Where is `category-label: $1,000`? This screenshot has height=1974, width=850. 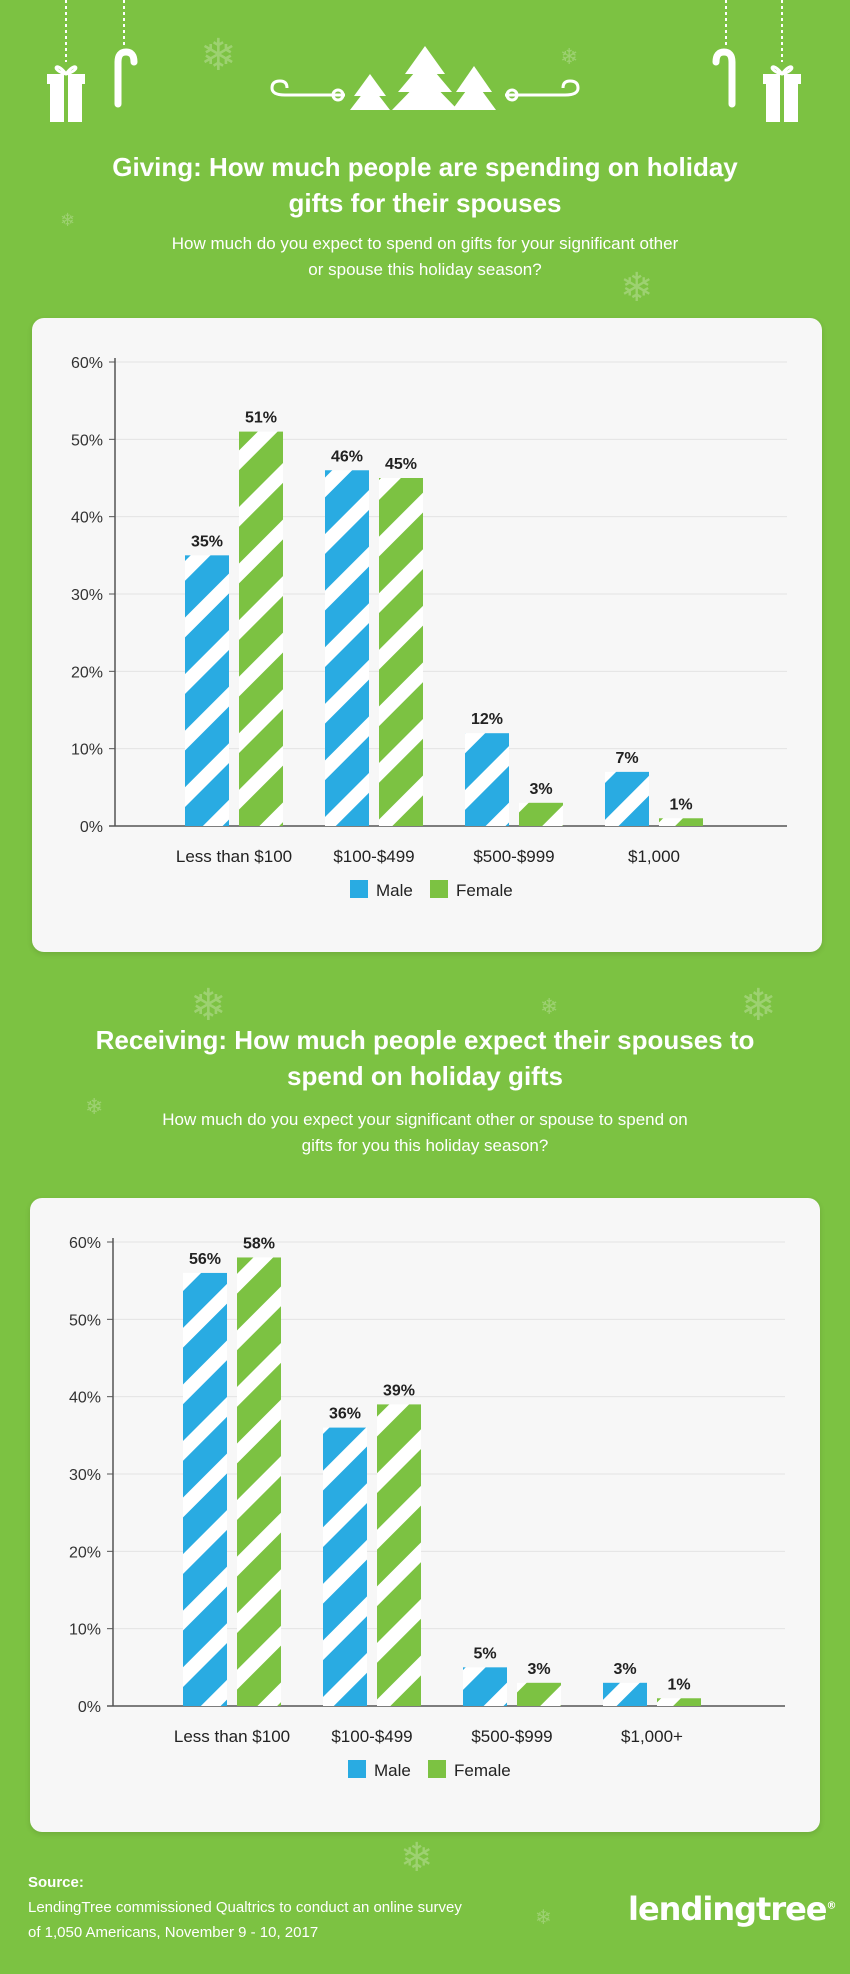 category-label: $1,000 is located at coordinates (654, 856).